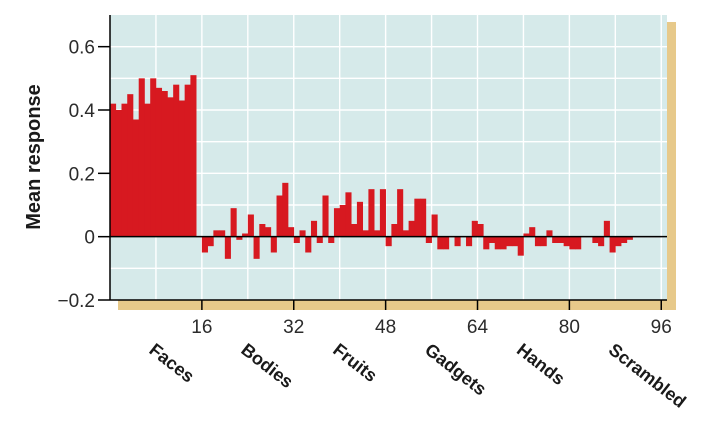 The width and height of the screenshot is (711, 448). I want to click on y-tick-label: −0.2, so click(76, 301).